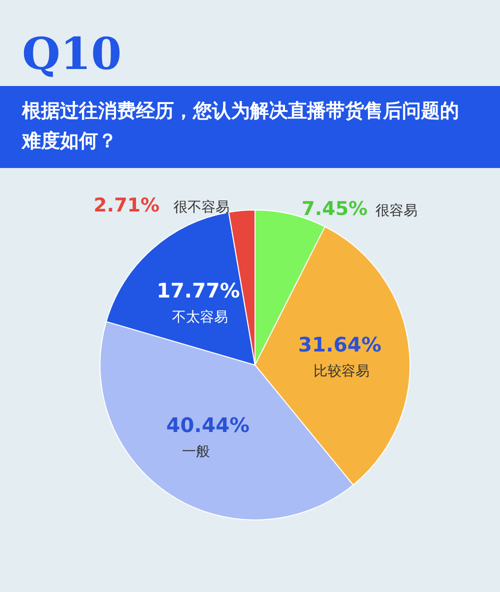 The image size is (500, 592). Describe the element at coordinates (198, 290) in the screenshot. I see `data-label: 17.77%` at that location.